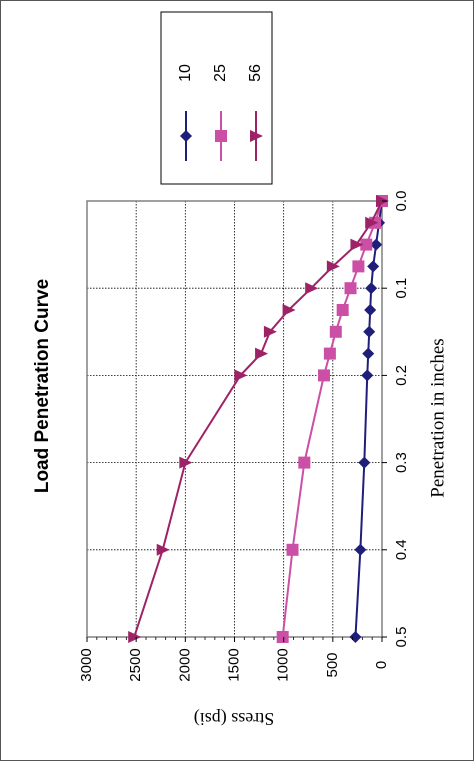 This screenshot has height=762, width=474. I want to click on legend-label: 56, so click(255, 73).